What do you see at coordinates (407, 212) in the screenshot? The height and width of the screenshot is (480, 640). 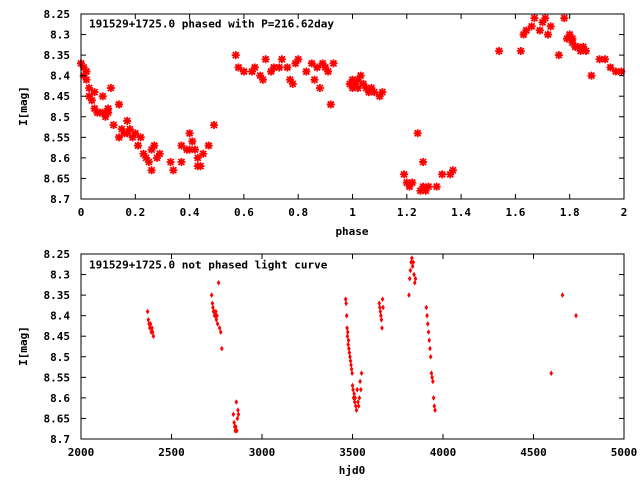 I see `phased-x-tick-label: 1.2` at bounding box center [407, 212].